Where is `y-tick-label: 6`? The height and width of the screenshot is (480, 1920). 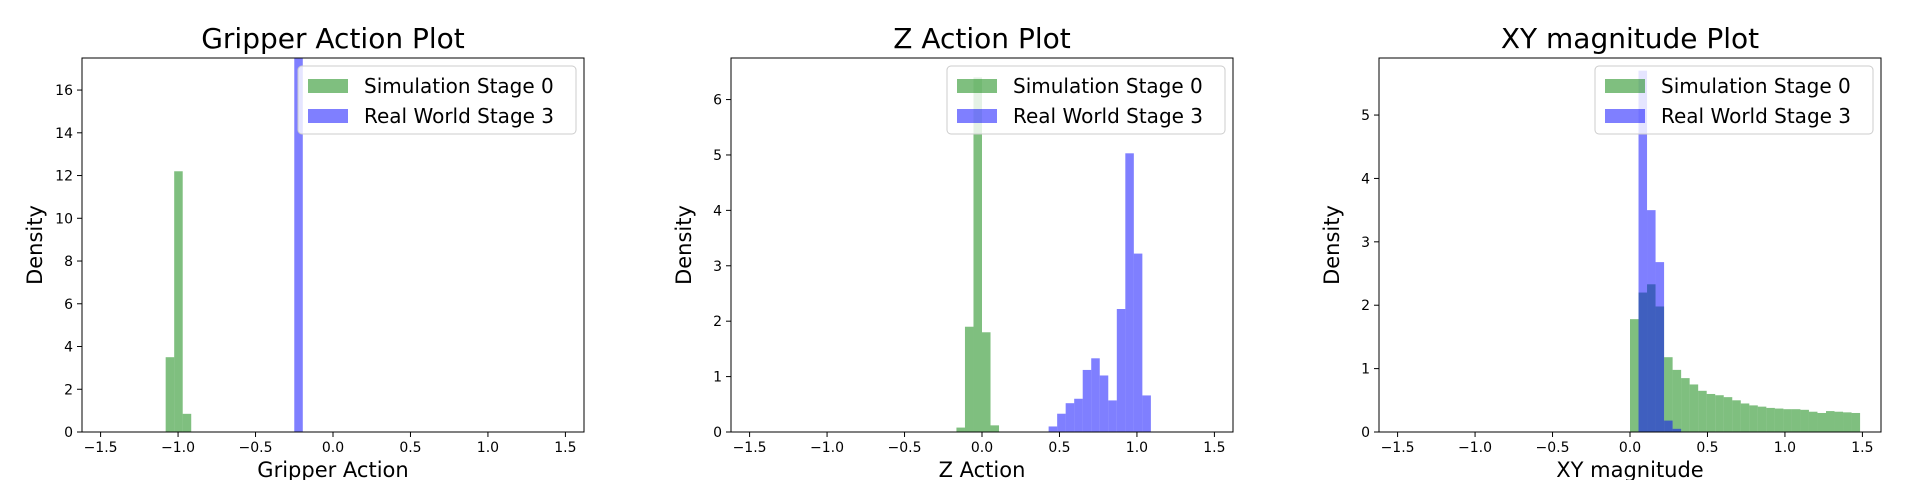 y-tick-label: 6 is located at coordinates (68, 305).